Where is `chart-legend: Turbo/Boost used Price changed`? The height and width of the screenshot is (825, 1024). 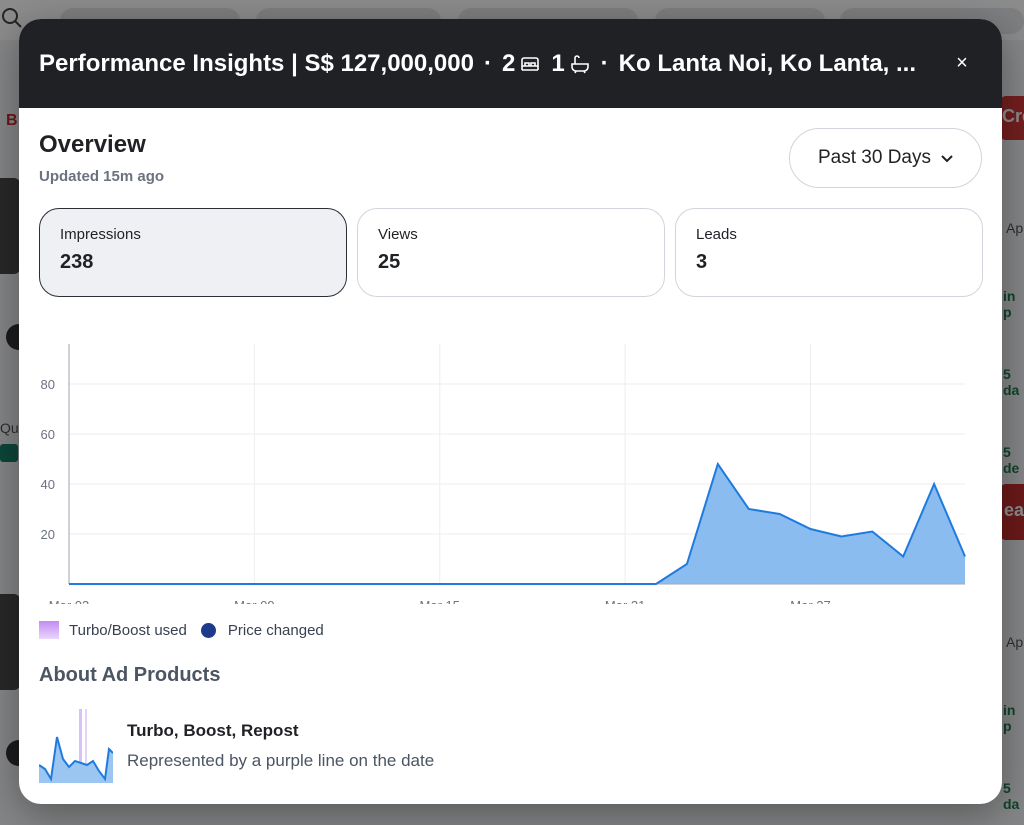
chart-legend: Turbo/Boost used Price changed is located at coordinates (181, 630).